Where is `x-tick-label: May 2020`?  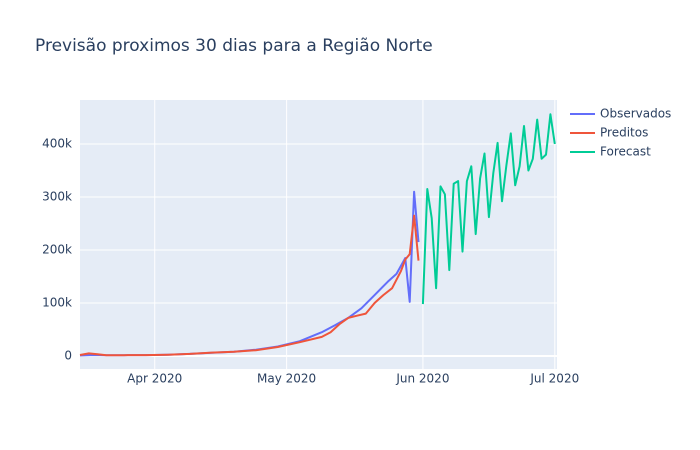 x-tick-label: May 2020 is located at coordinates (286, 379).